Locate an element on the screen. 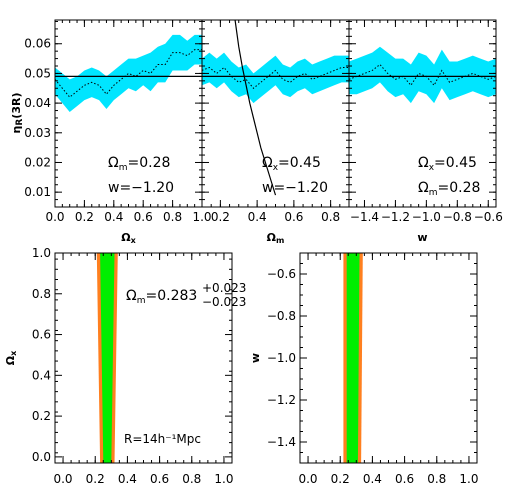  panel-bottom-left-ylabel-sub: x is located at coordinates (13, 353).